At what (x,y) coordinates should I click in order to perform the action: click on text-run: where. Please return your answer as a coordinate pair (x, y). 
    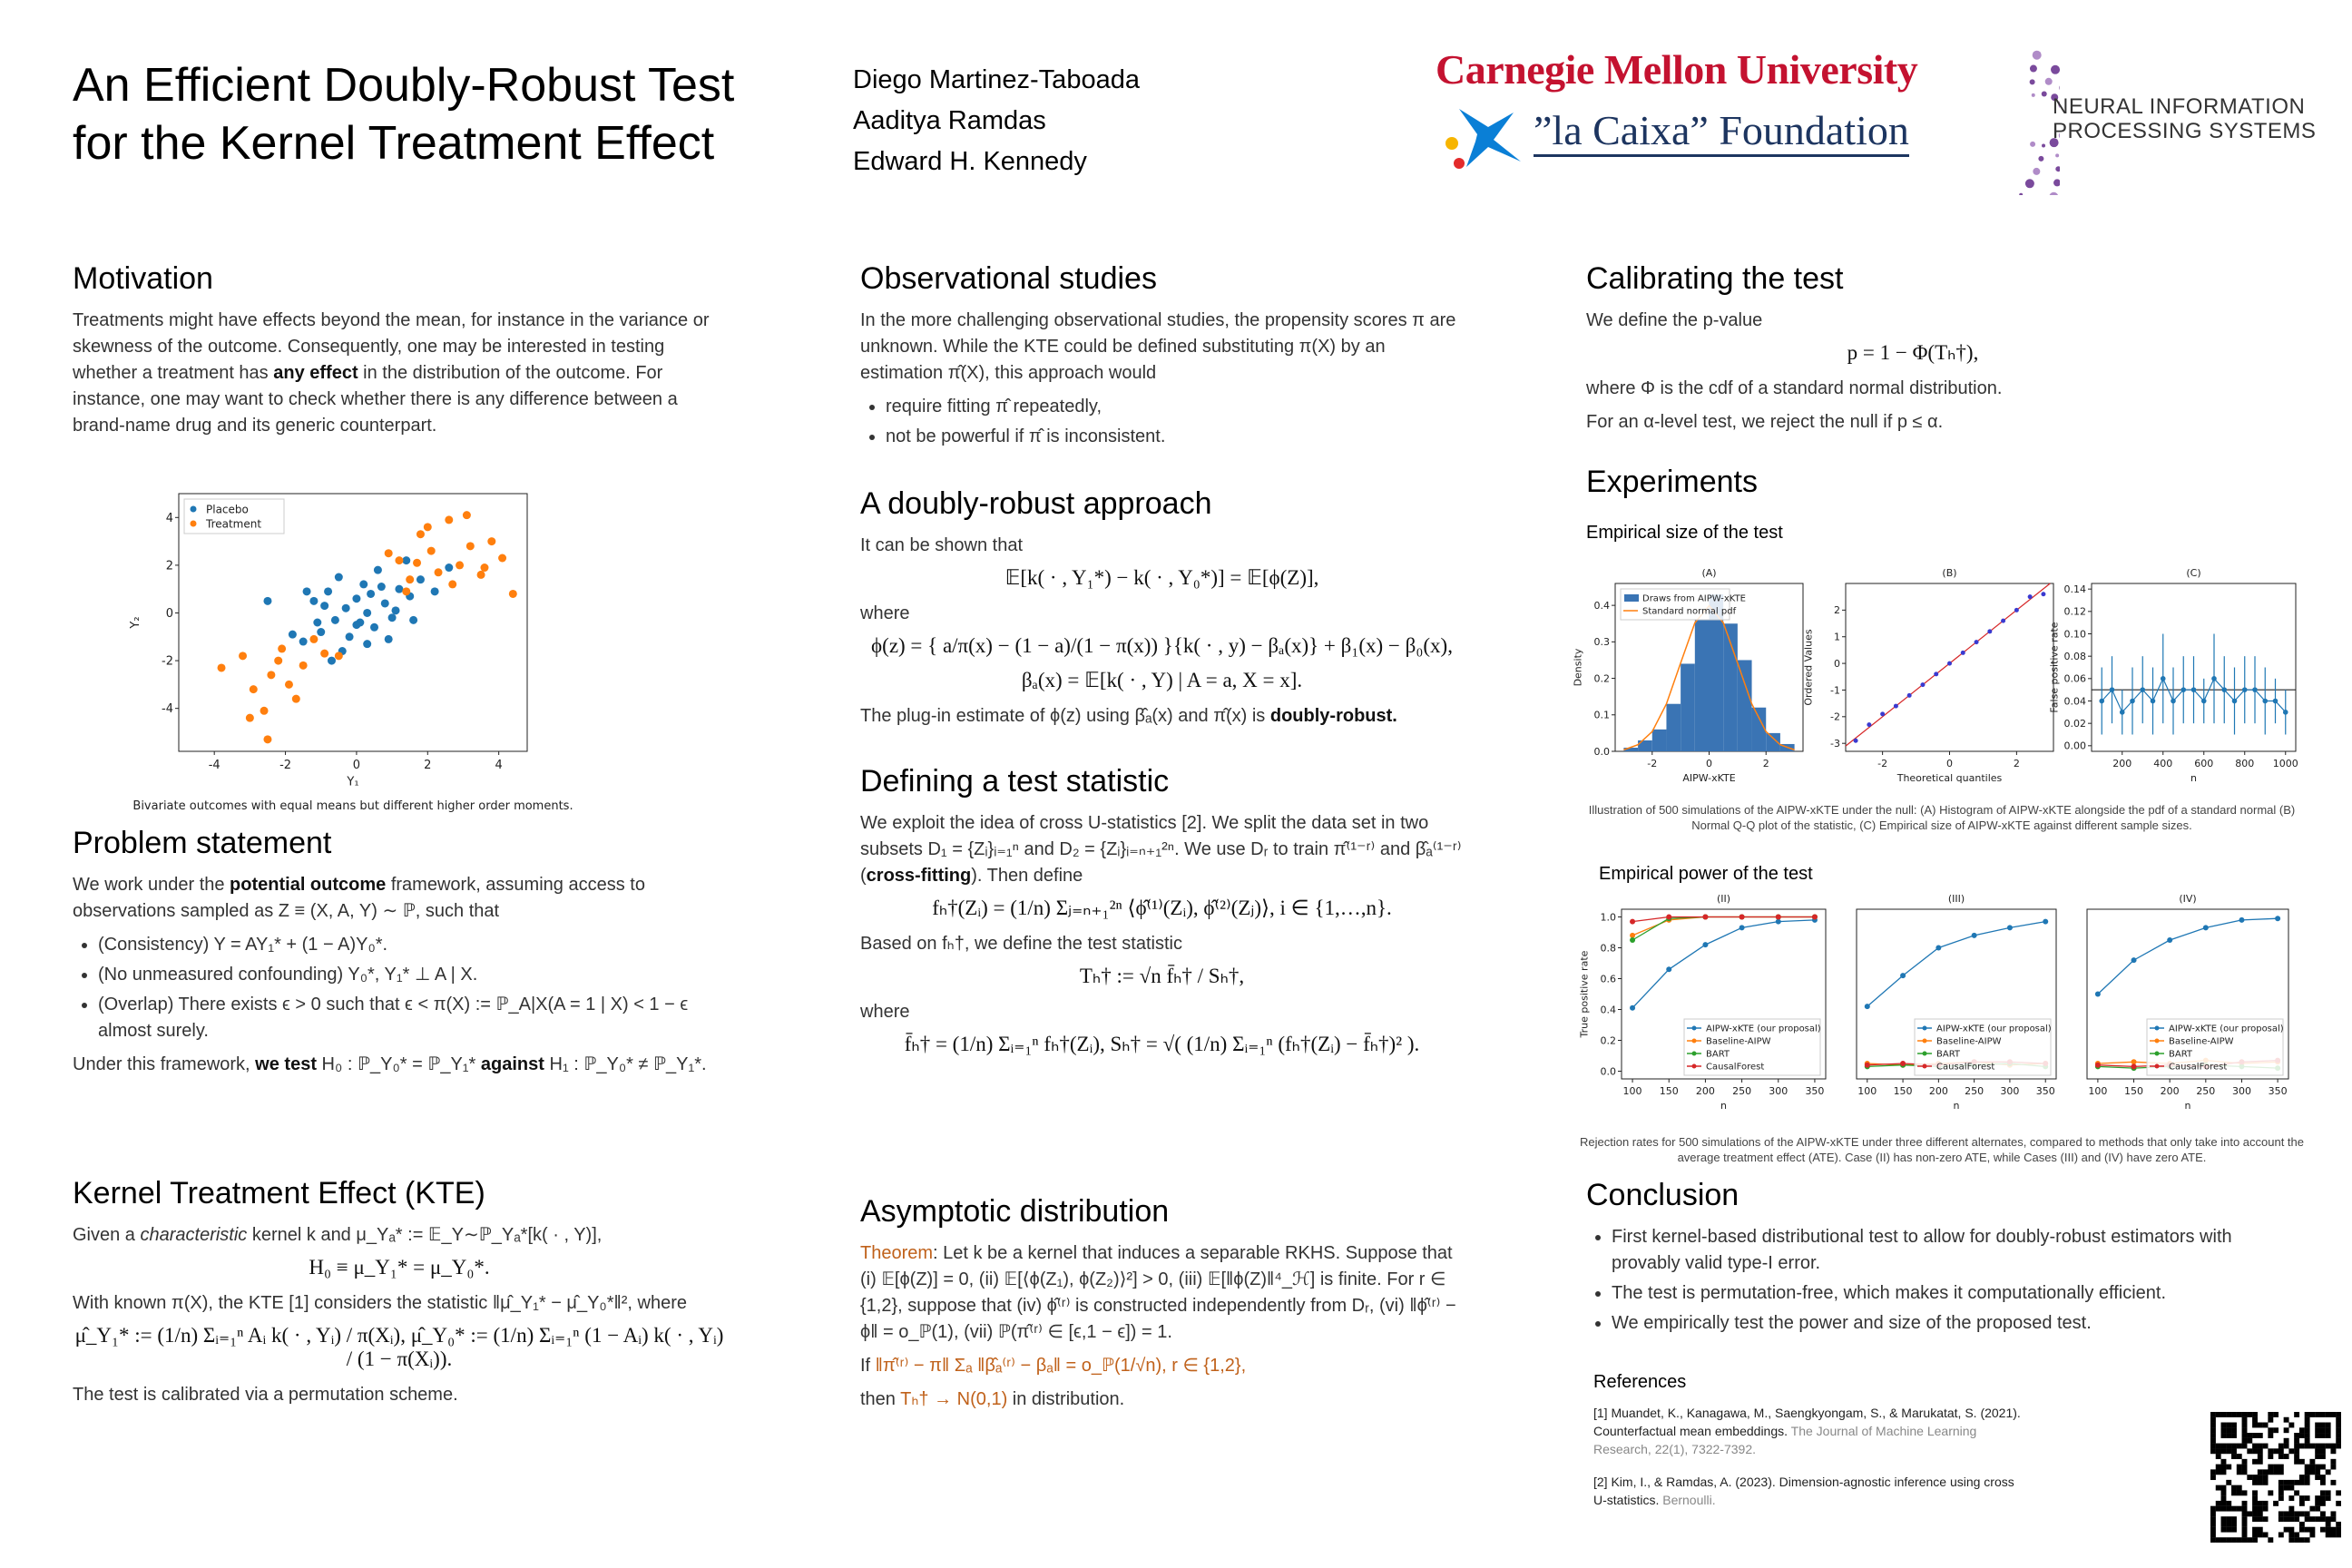
    Looking at the image, I should click on (885, 1012).